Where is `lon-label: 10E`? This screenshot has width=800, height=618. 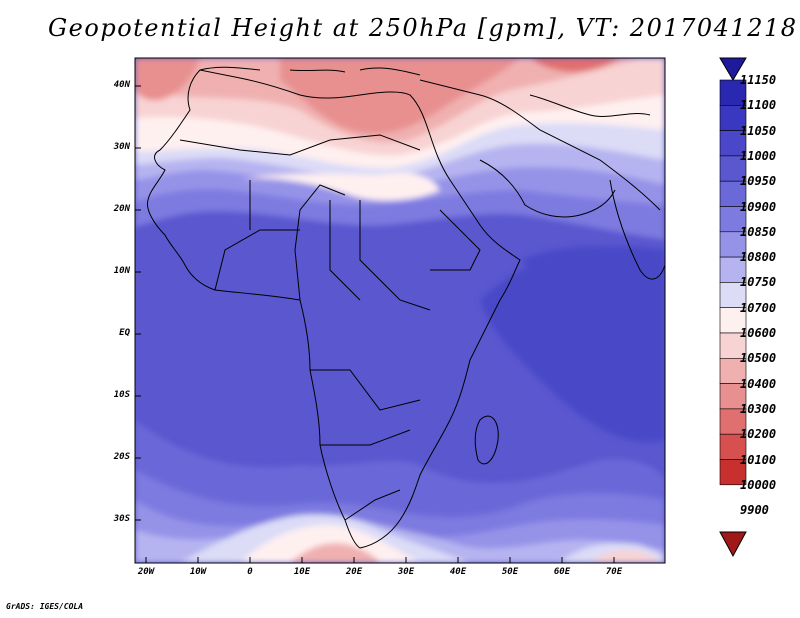 lon-label: 10E is located at coordinates (302, 572).